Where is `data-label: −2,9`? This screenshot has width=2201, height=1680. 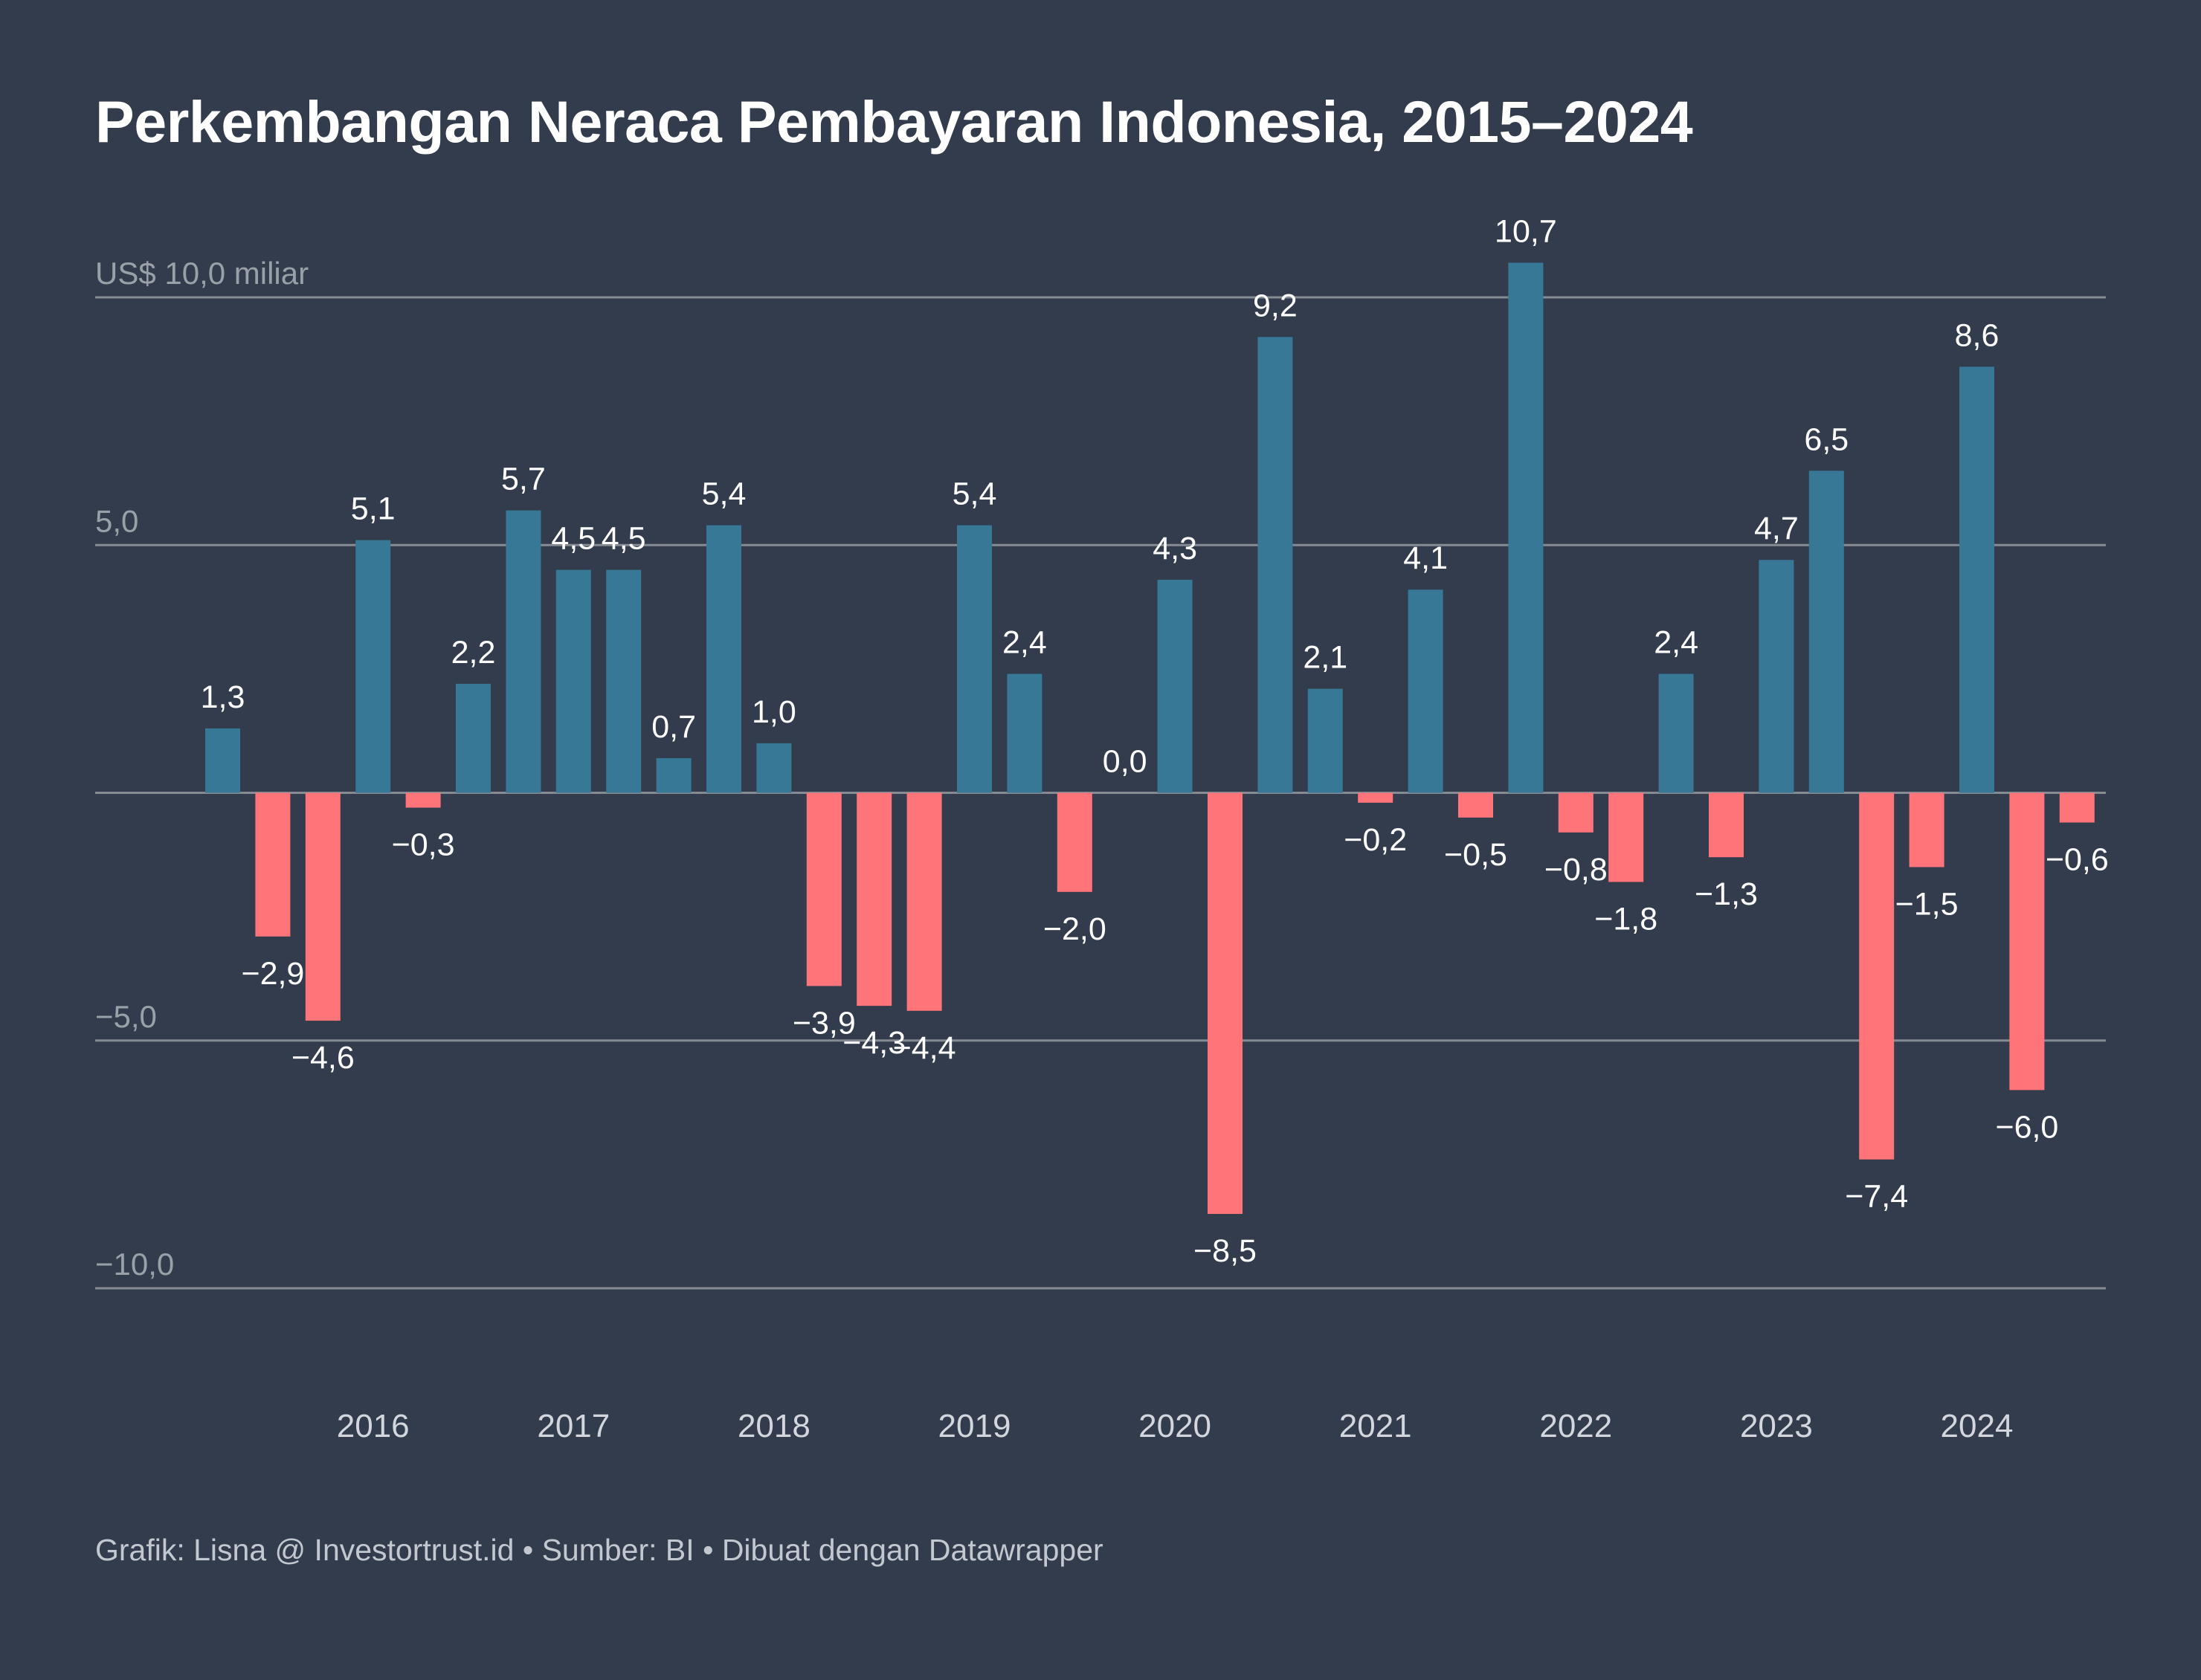
data-label: −2,9 is located at coordinates (272, 974).